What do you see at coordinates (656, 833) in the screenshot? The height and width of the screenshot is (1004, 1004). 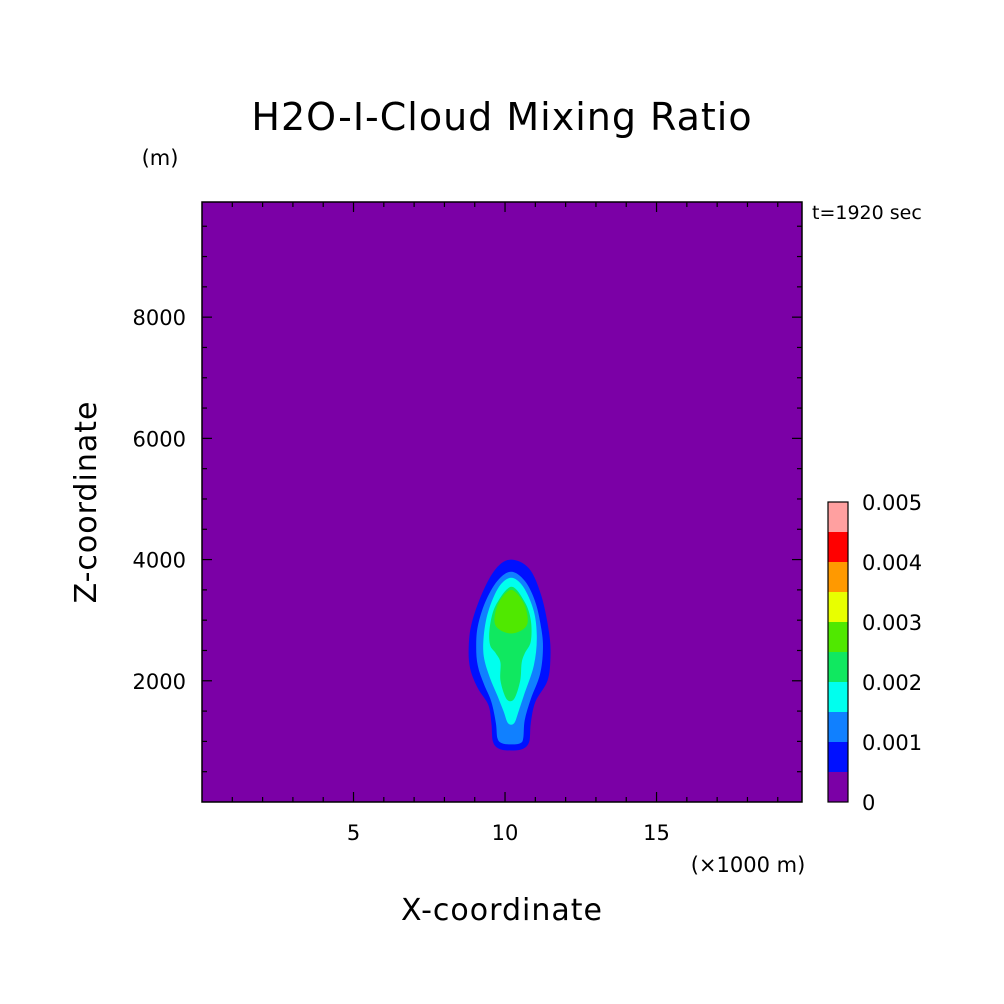 I see `x-tick-label: 15` at bounding box center [656, 833].